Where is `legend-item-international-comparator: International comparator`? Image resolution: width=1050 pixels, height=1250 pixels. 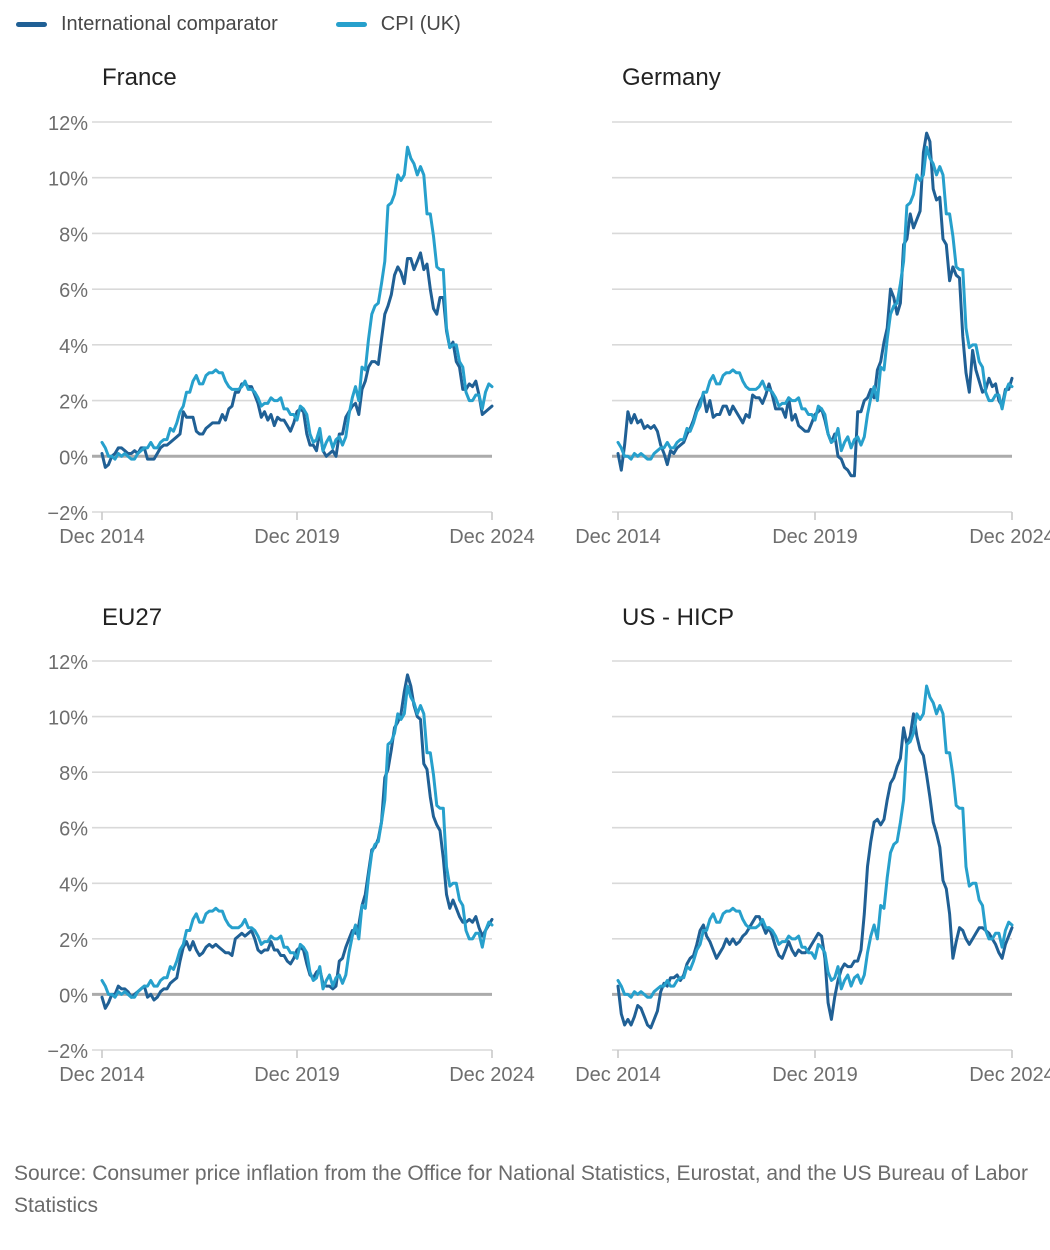 legend-item-international-comparator: International comparator is located at coordinates (147, 24).